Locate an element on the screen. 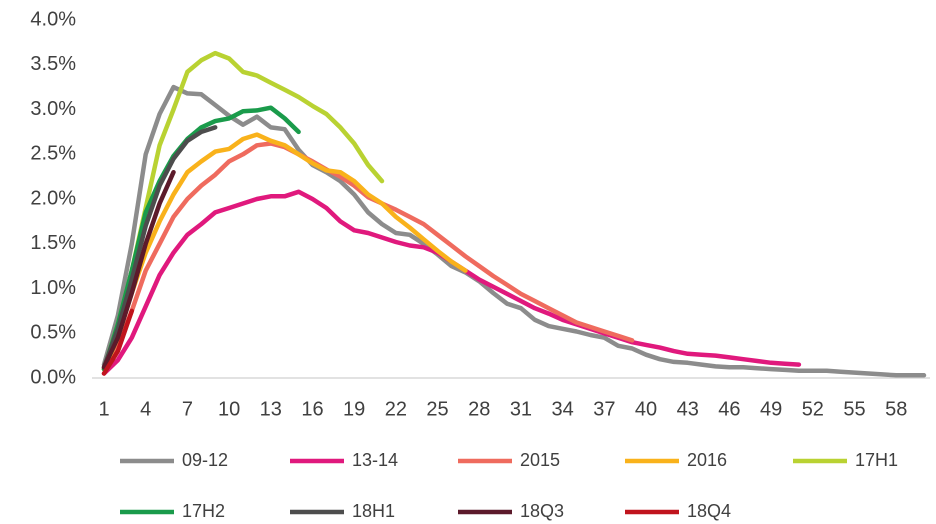 Image resolution: width=936 pixels, height=524 pixels. x-tick-label: 28 is located at coordinates (479, 409).